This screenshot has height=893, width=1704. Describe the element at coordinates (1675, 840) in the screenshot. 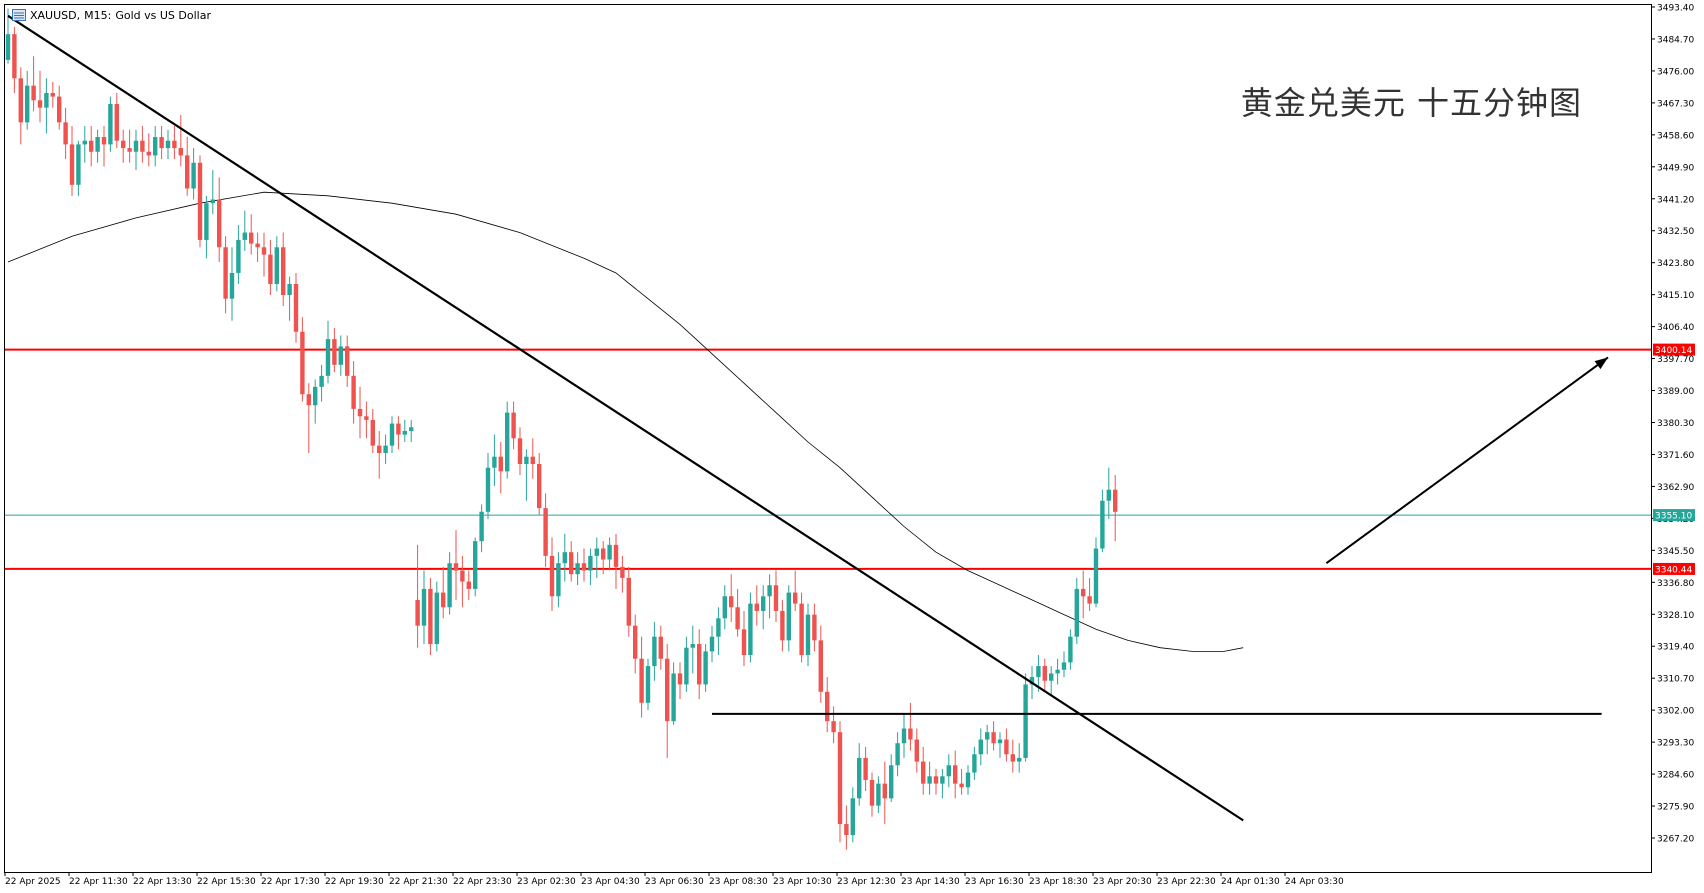

I see `y-tick-label: 3267.20` at that location.